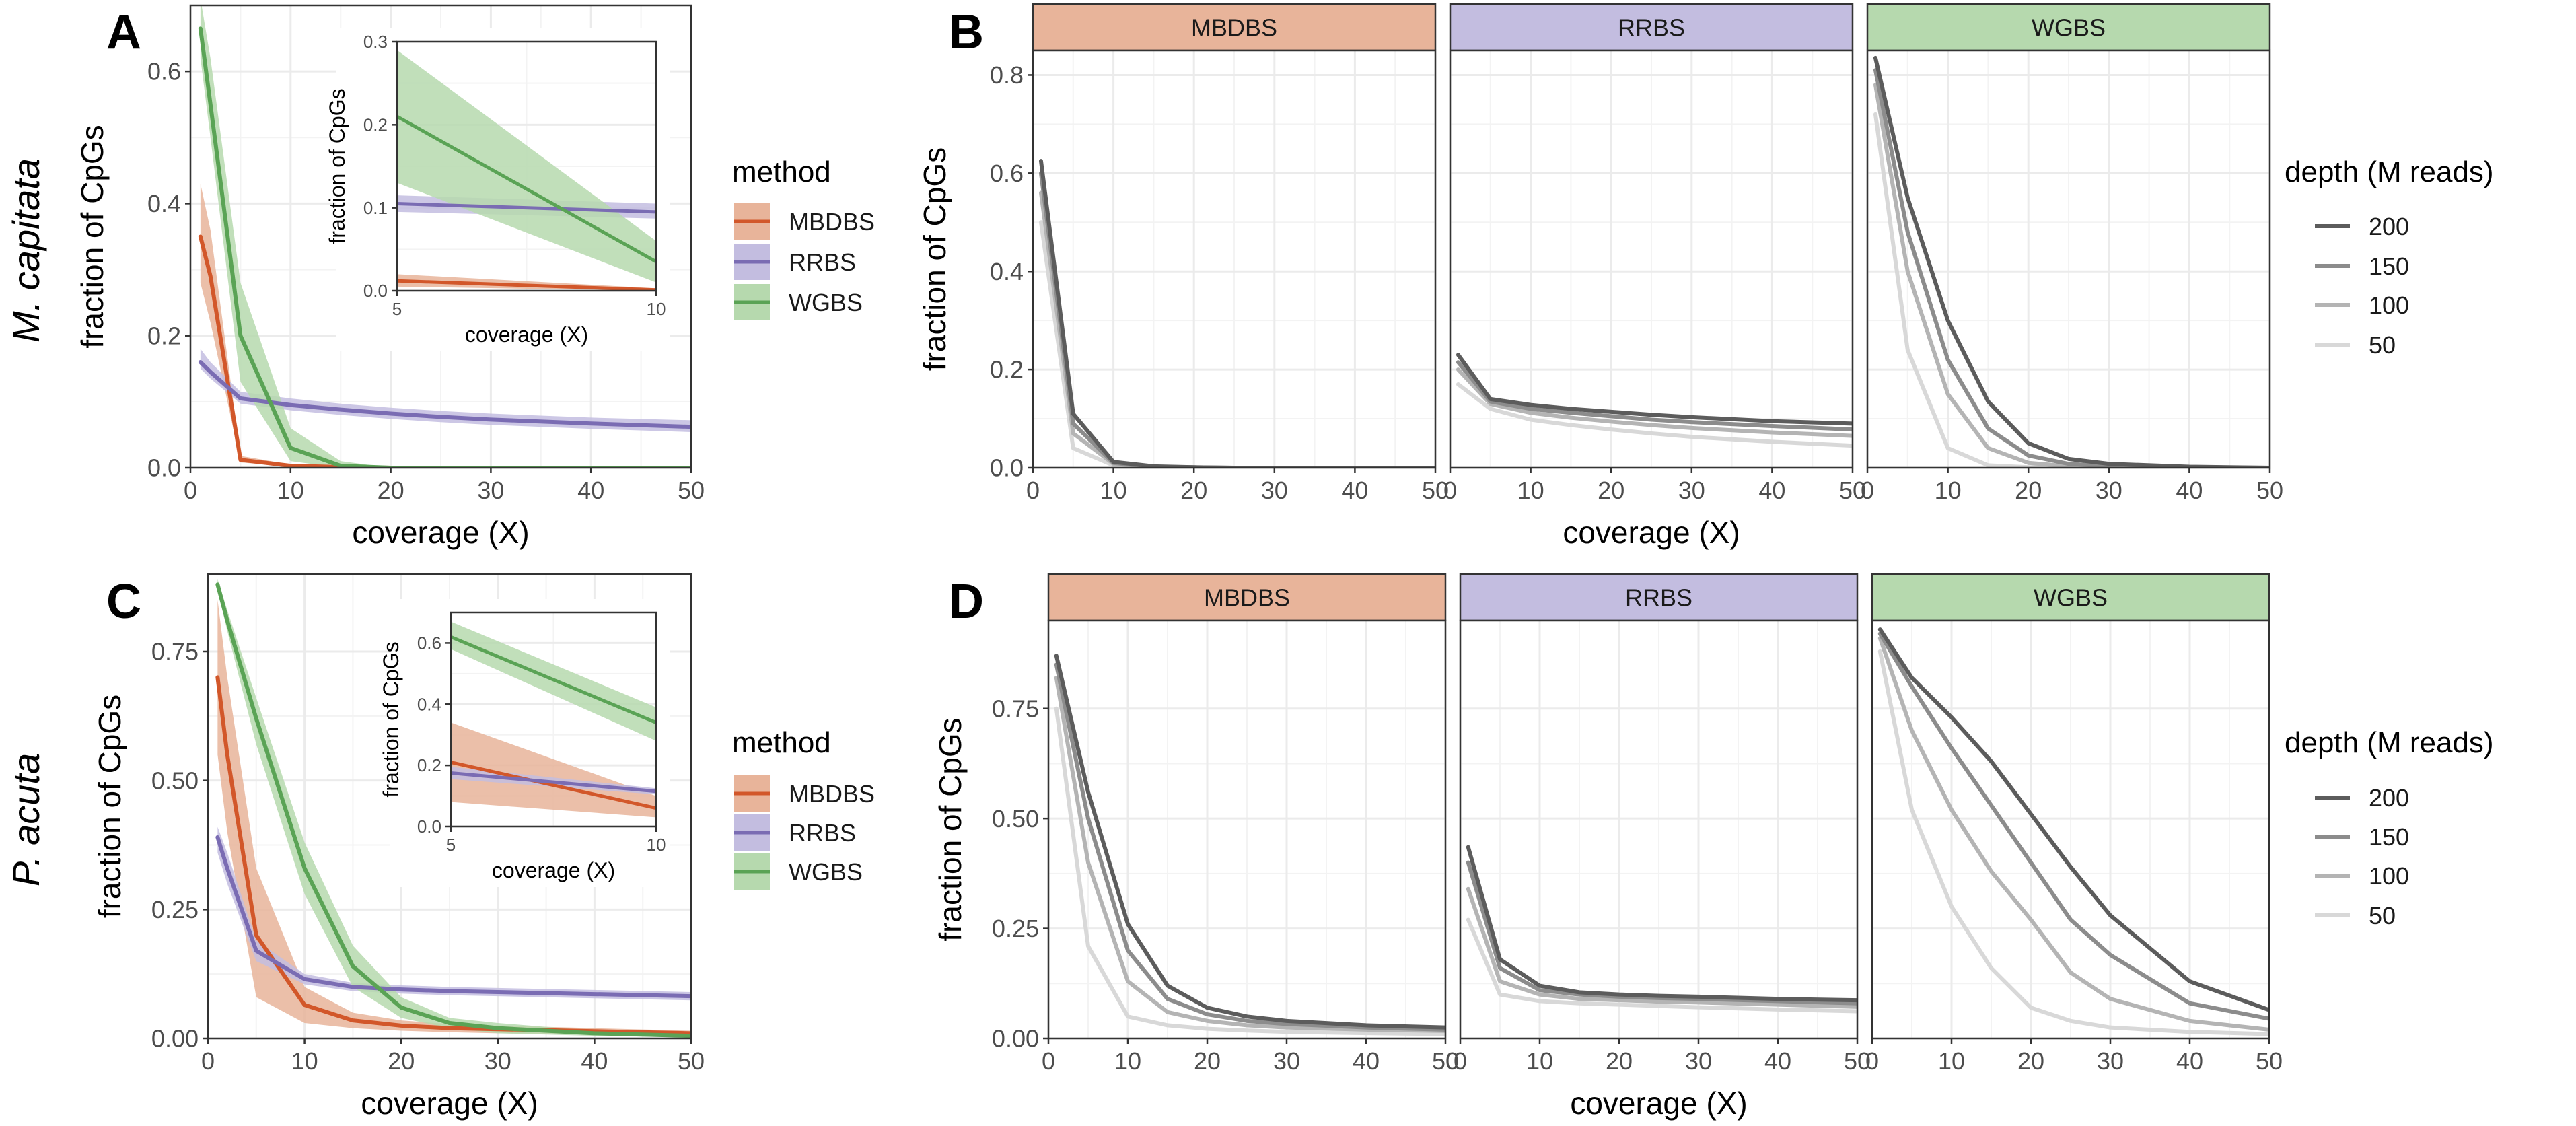 The image size is (2576, 1126). I want to click on series-line-wgbs, so click(453, 811).